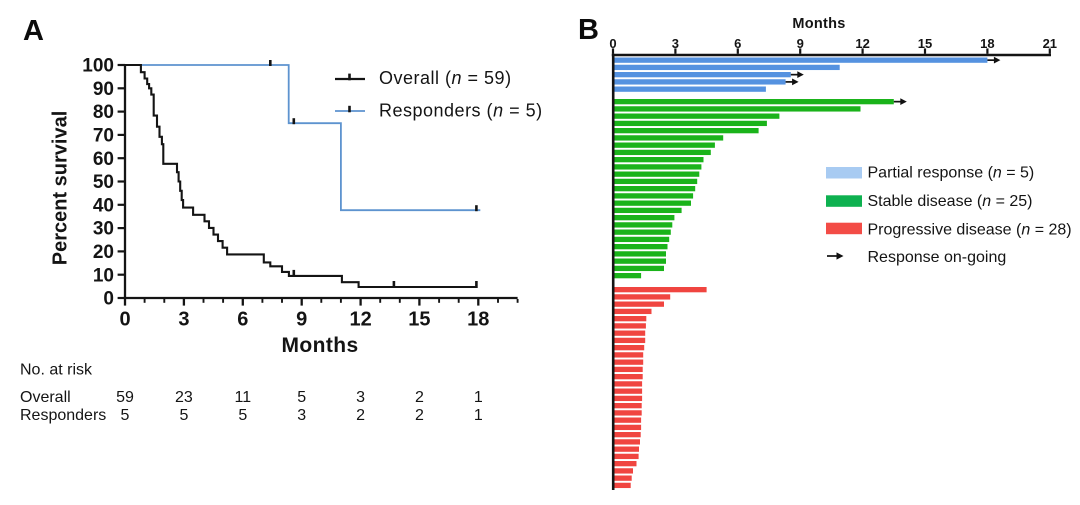 The height and width of the screenshot is (505, 1080). Describe the element at coordinates (98, 66) in the screenshot. I see `svg-text: 100` at that location.